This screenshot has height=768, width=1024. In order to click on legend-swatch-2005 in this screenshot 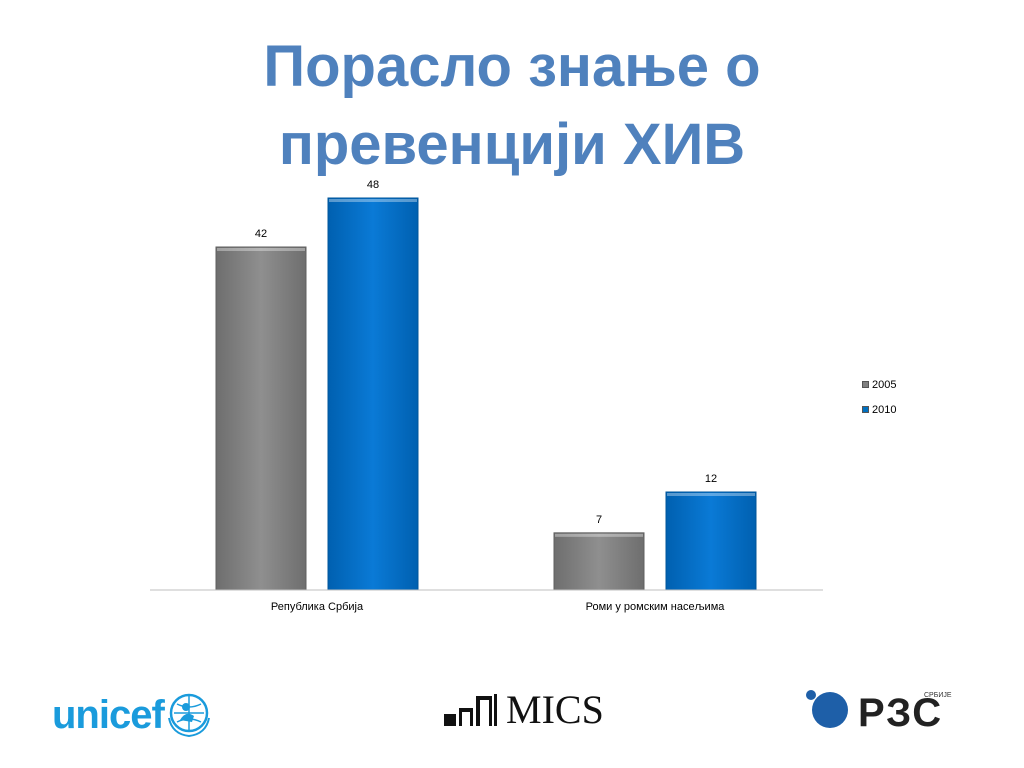, I will do `click(865, 384)`.